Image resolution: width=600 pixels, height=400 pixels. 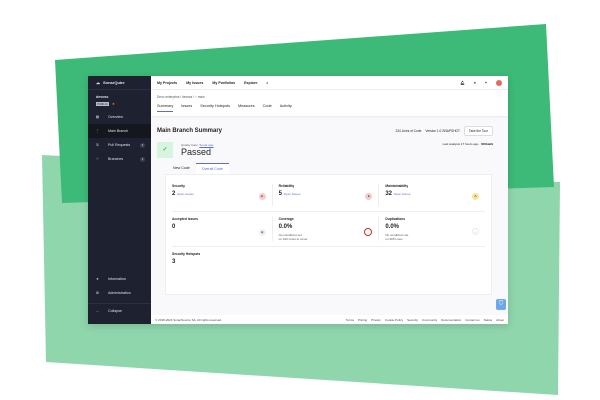 I want to click on quality-gate-status: Passed, so click(x=196, y=152).